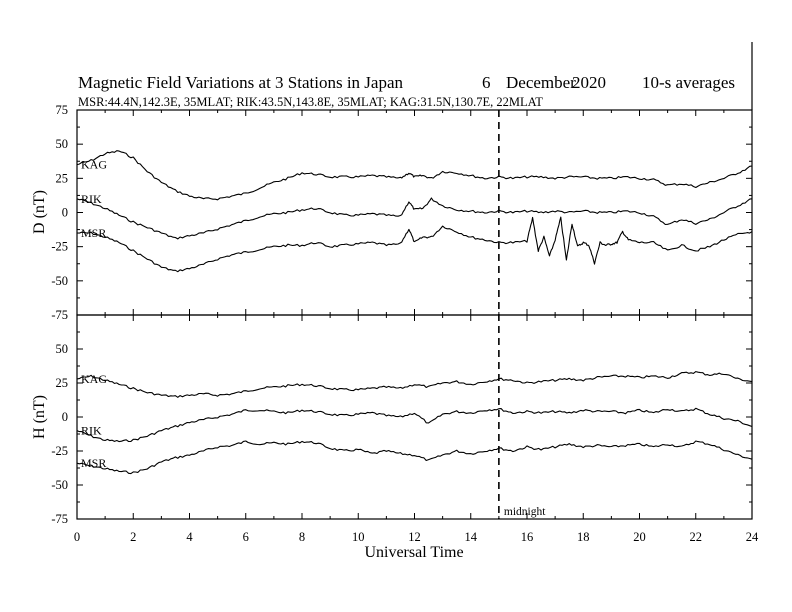 The width and height of the screenshot is (792, 612). I want to click on ylabels: D (nT) H (nT), so click(39, 314).